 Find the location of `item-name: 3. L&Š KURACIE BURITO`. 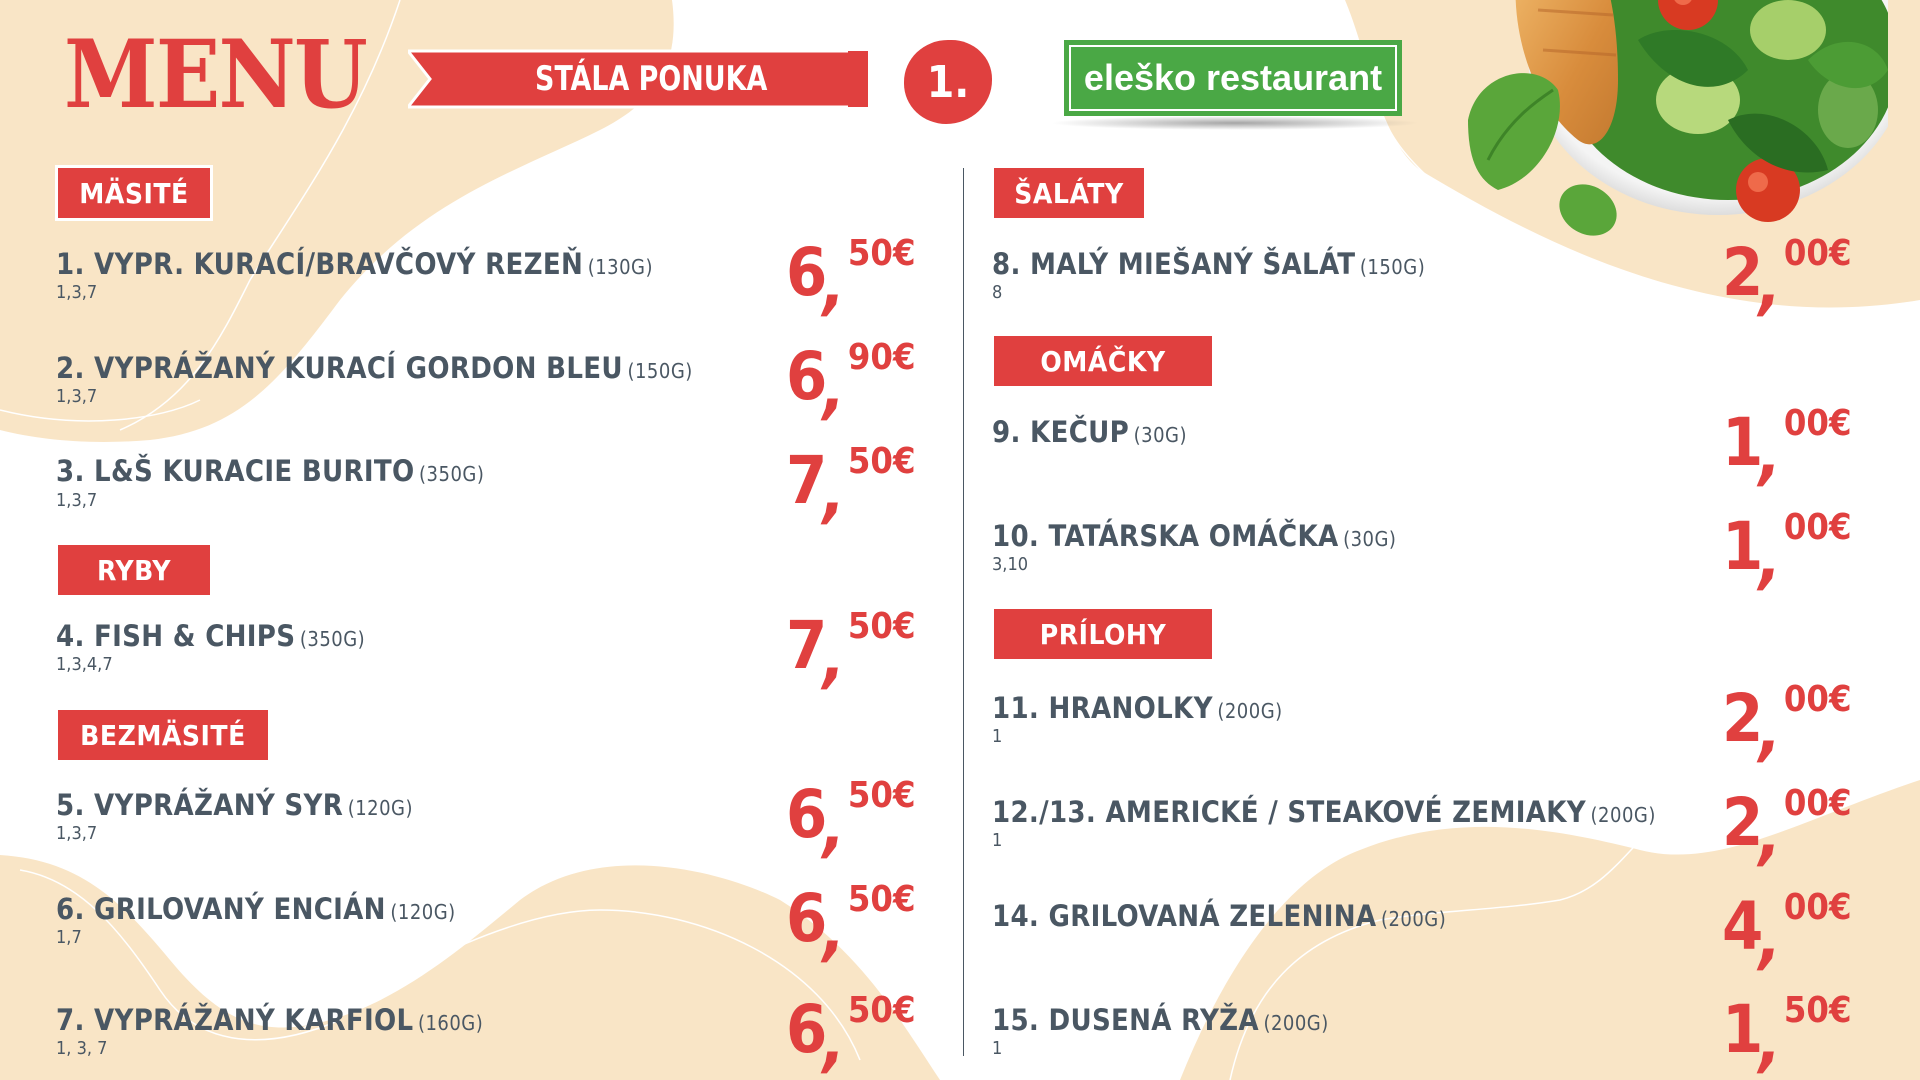

item-name: 3. L&Š KURACIE BURITO is located at coordinates (235, 471).